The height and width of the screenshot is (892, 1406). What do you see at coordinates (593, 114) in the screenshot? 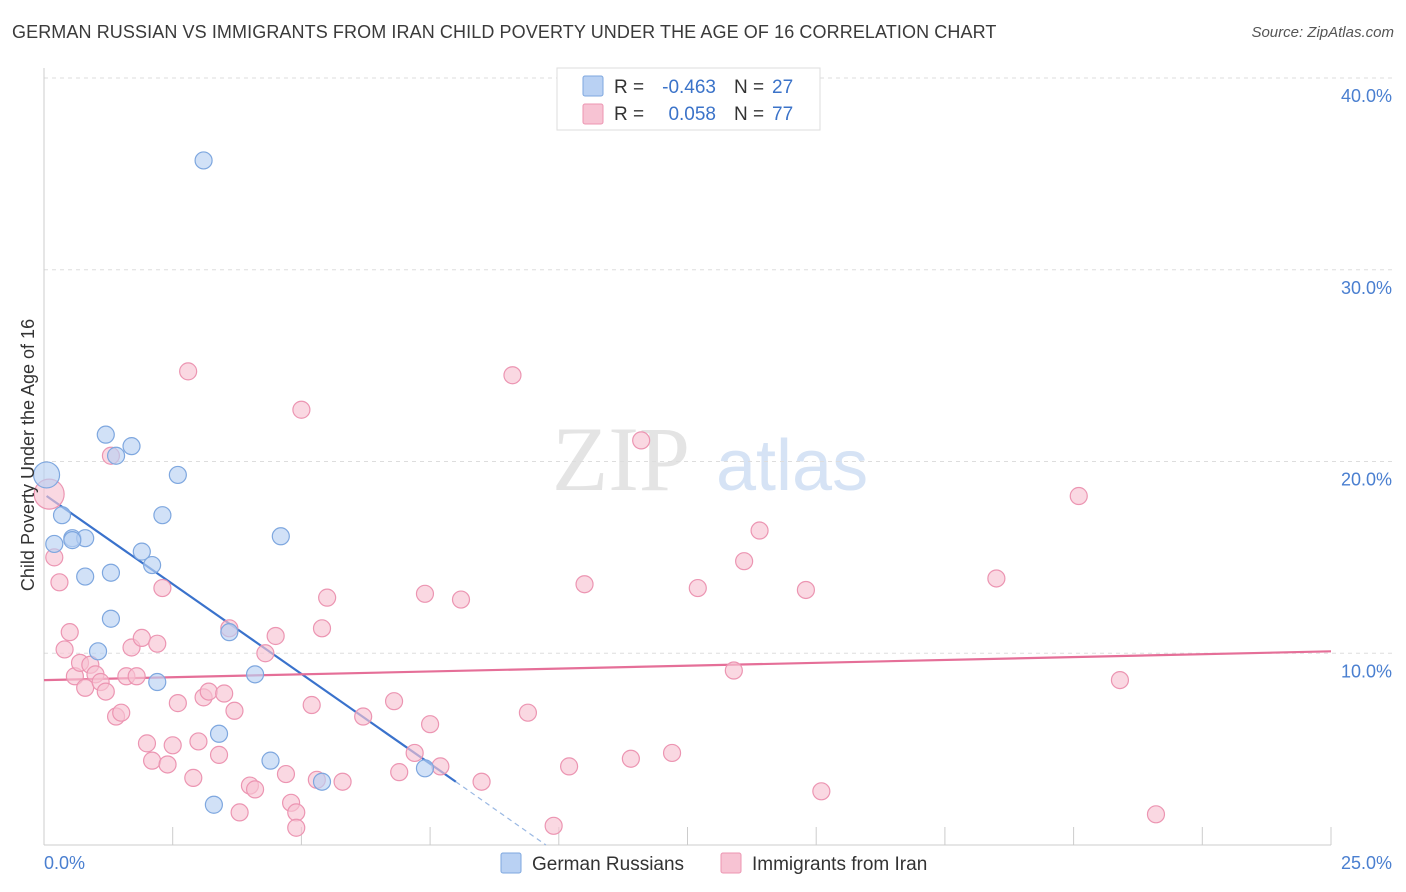
I see `legend-swatch-immigrants-iran` at bounding box center [593, 114].